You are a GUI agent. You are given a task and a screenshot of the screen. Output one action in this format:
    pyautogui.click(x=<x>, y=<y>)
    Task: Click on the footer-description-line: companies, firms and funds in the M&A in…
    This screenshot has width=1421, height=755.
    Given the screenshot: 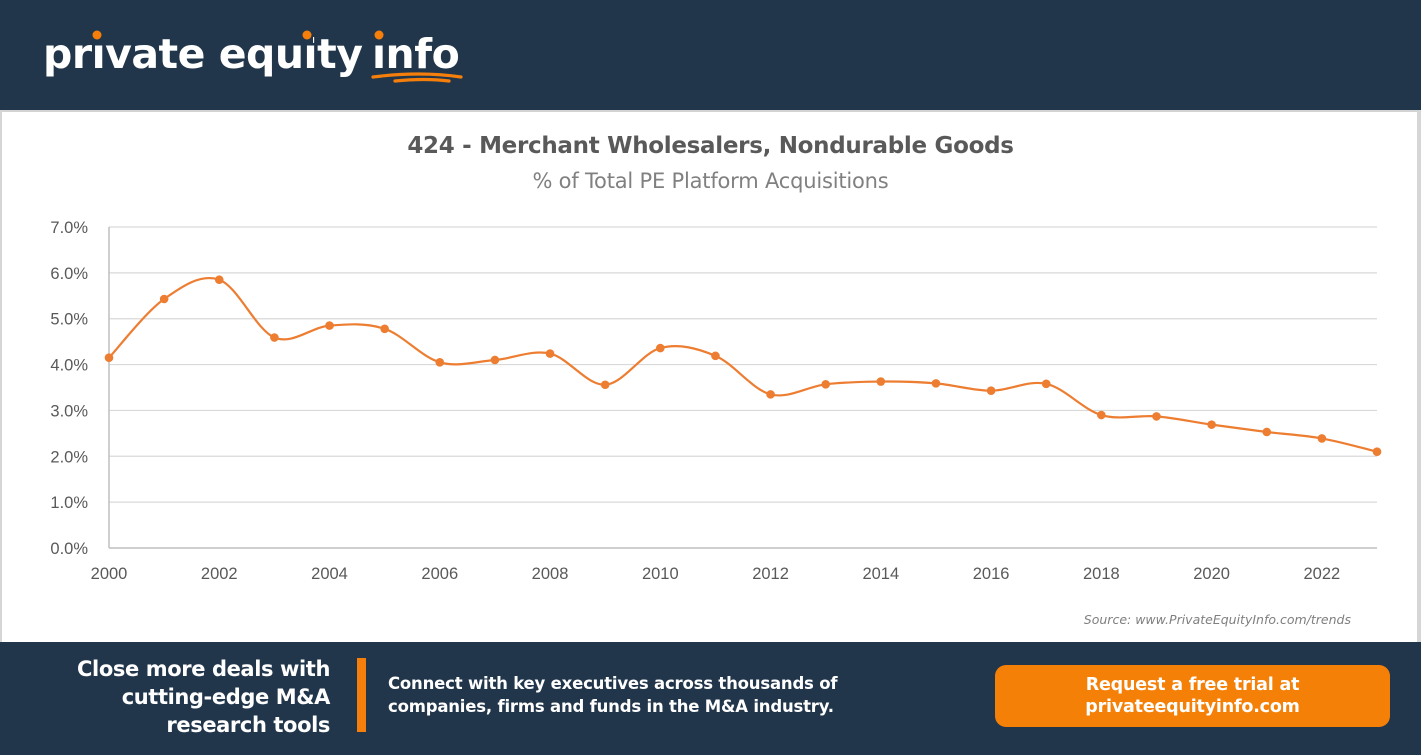 What is the action you would take?
    pyautogui.click(x=611, y=706)
    